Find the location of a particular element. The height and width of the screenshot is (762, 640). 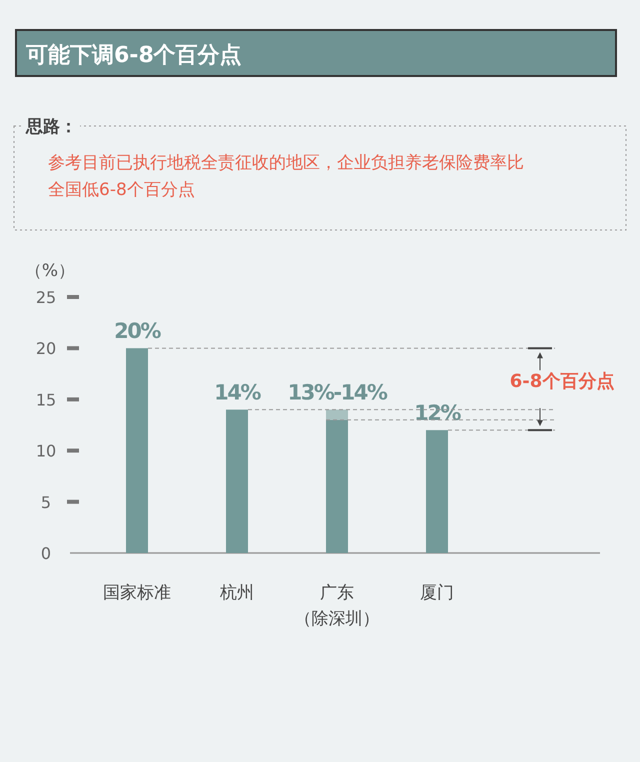

y-axis-title: （%） is located at coordinates (50, 271).